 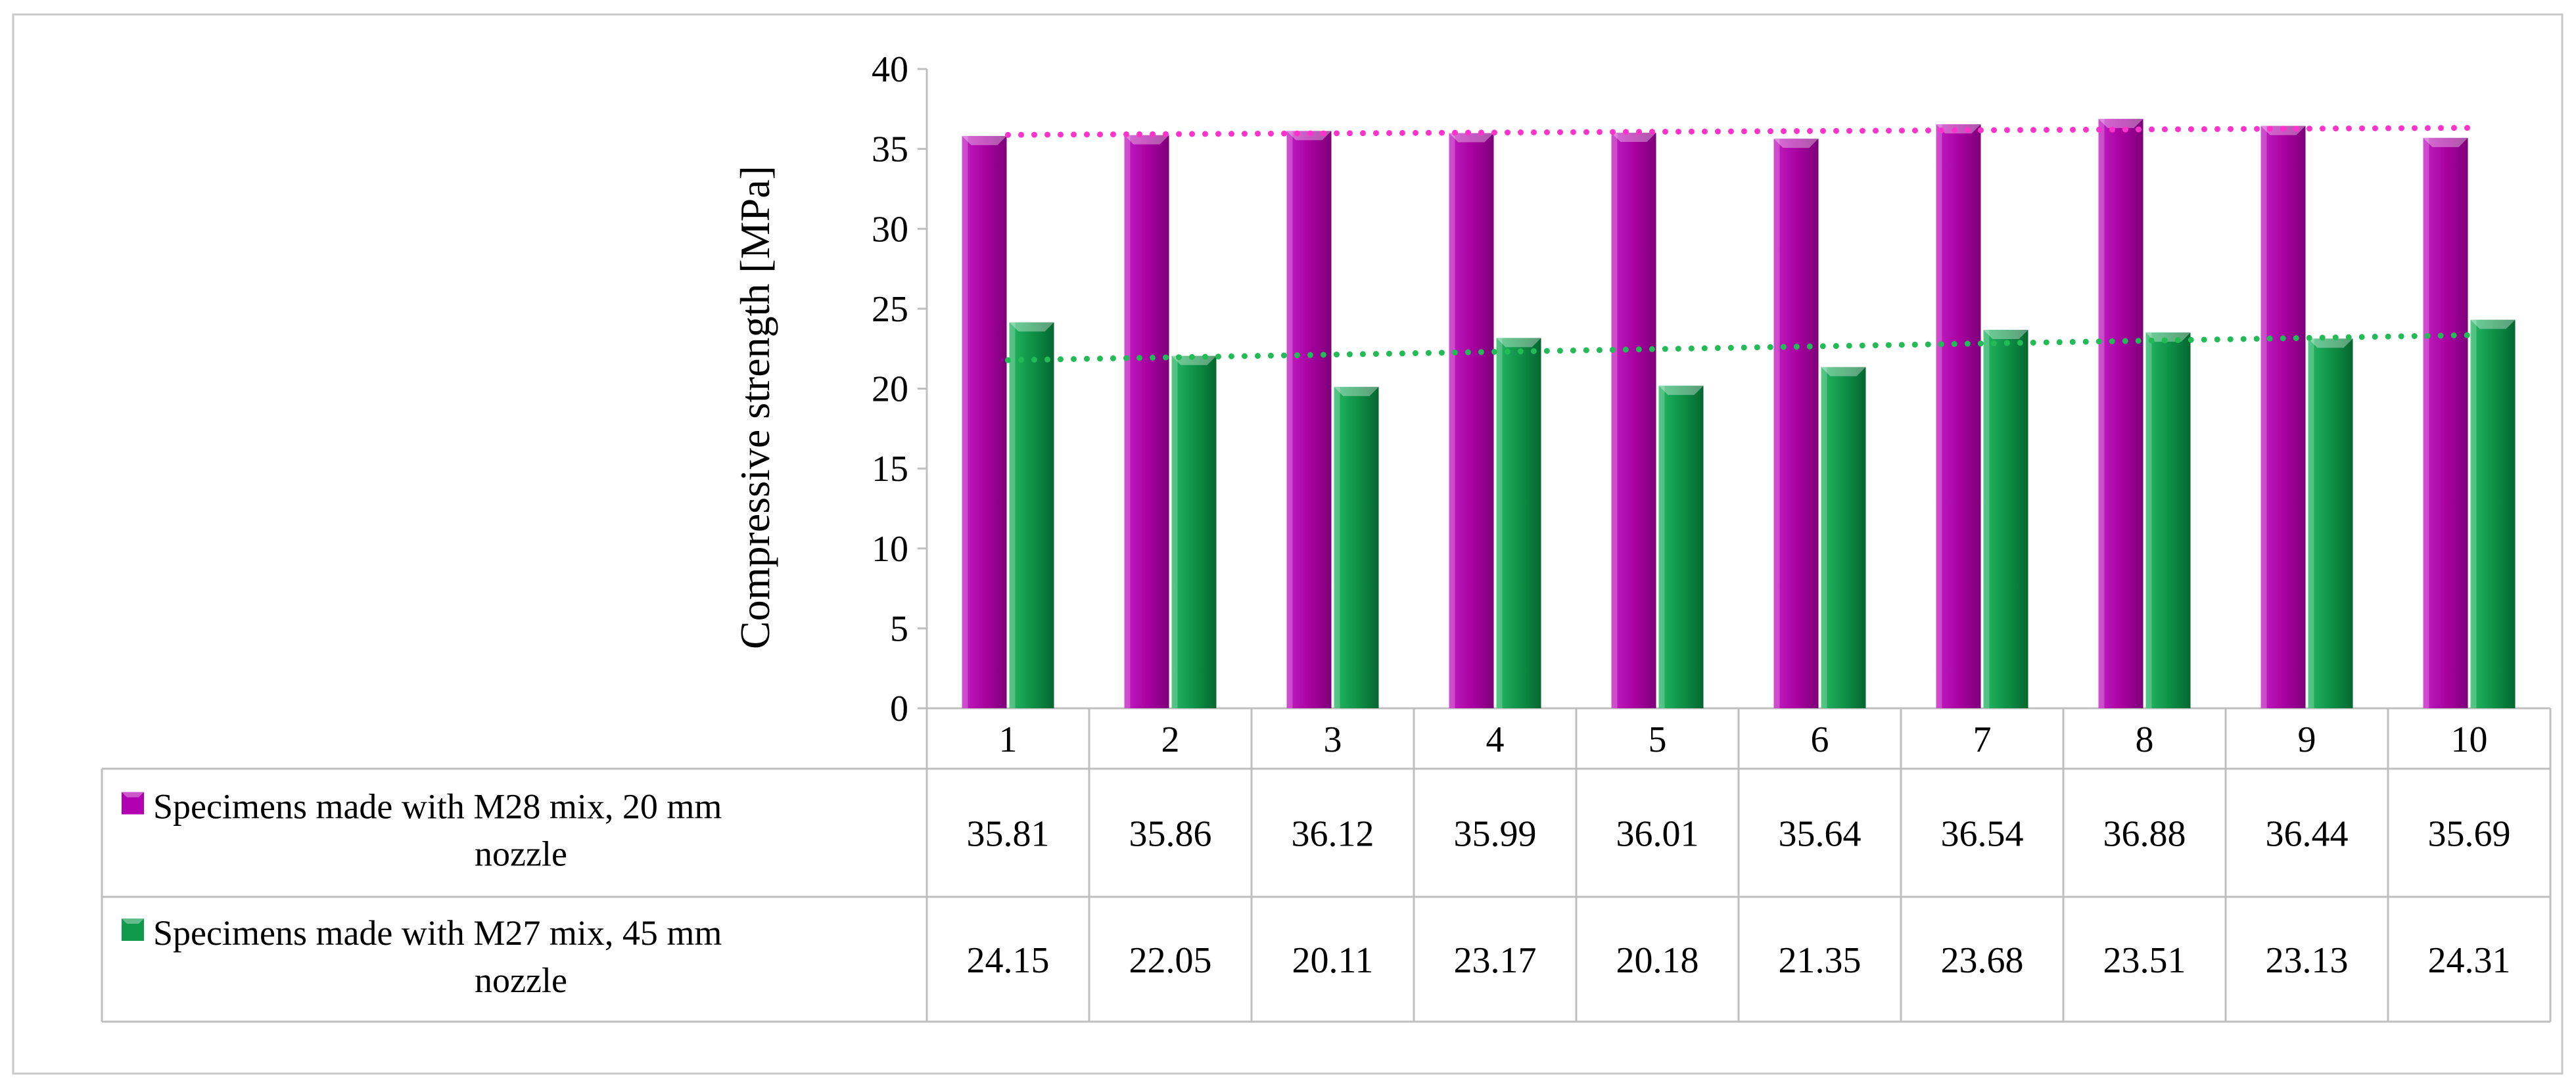 What do you see at coordinates (521, 854) in the screenshot?
I see `legend-label-series-1-line2: nozzle` at bounding box center [521, 854].